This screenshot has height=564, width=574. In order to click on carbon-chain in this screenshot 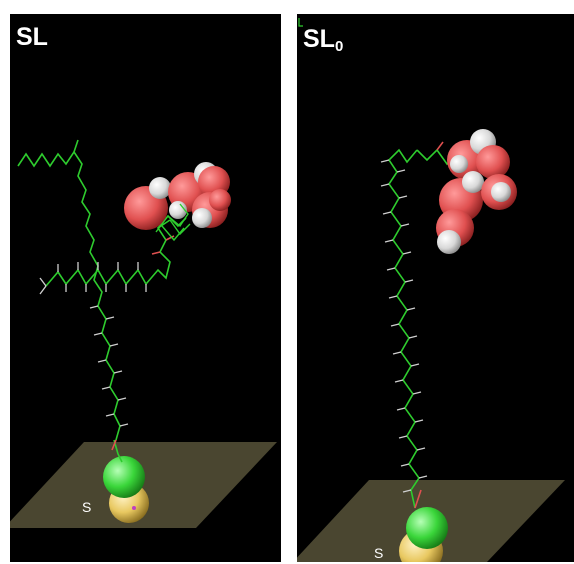, I will do `click(70, 301)`.